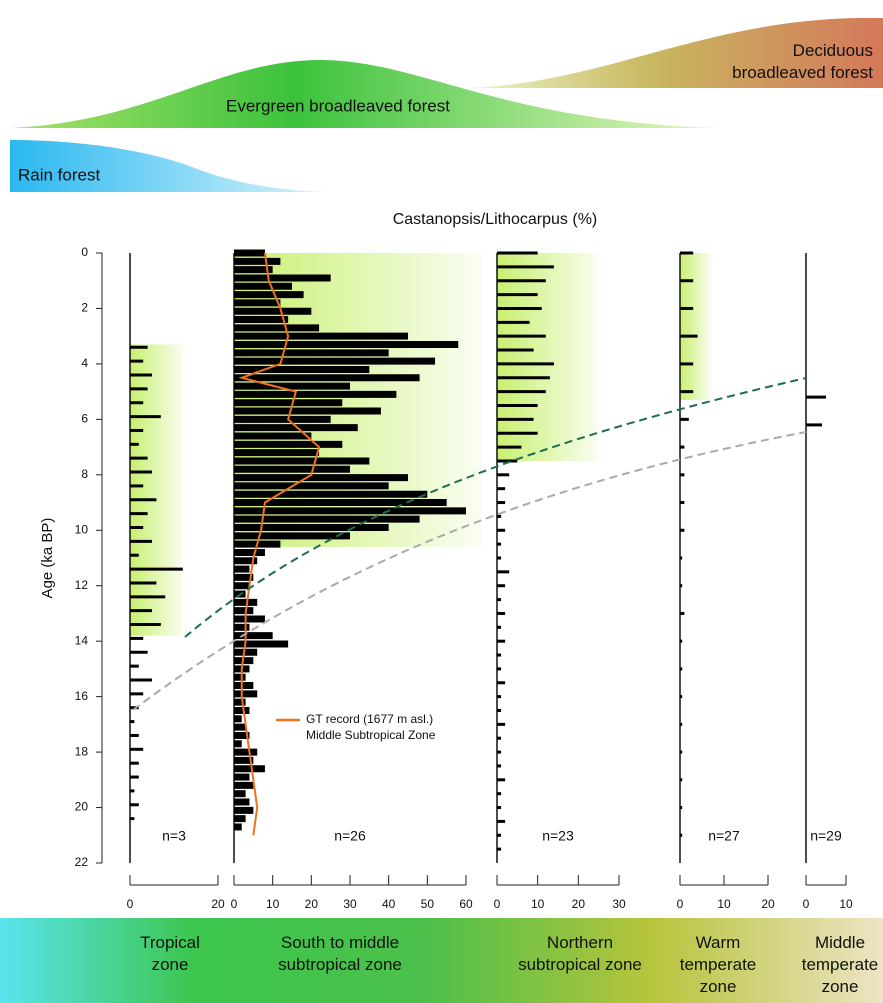 The height and width of the screenshot is (1003, 883). Describe the element at coordinates (84, 419) in the screenshot. I see `y-tick-label: 6` at that location.